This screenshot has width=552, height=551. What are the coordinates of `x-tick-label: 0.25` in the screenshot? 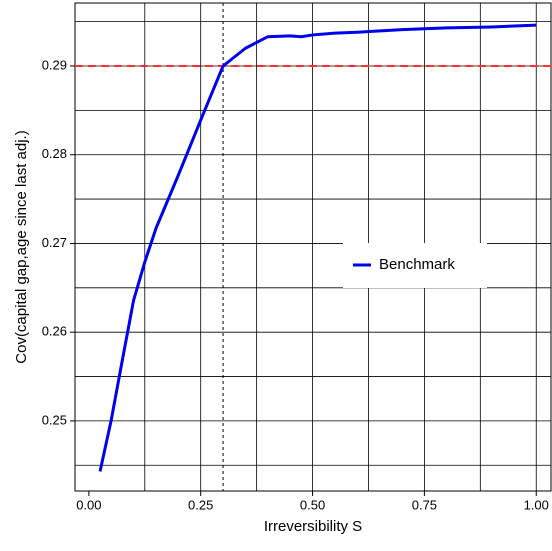 It's located at (200, 504).